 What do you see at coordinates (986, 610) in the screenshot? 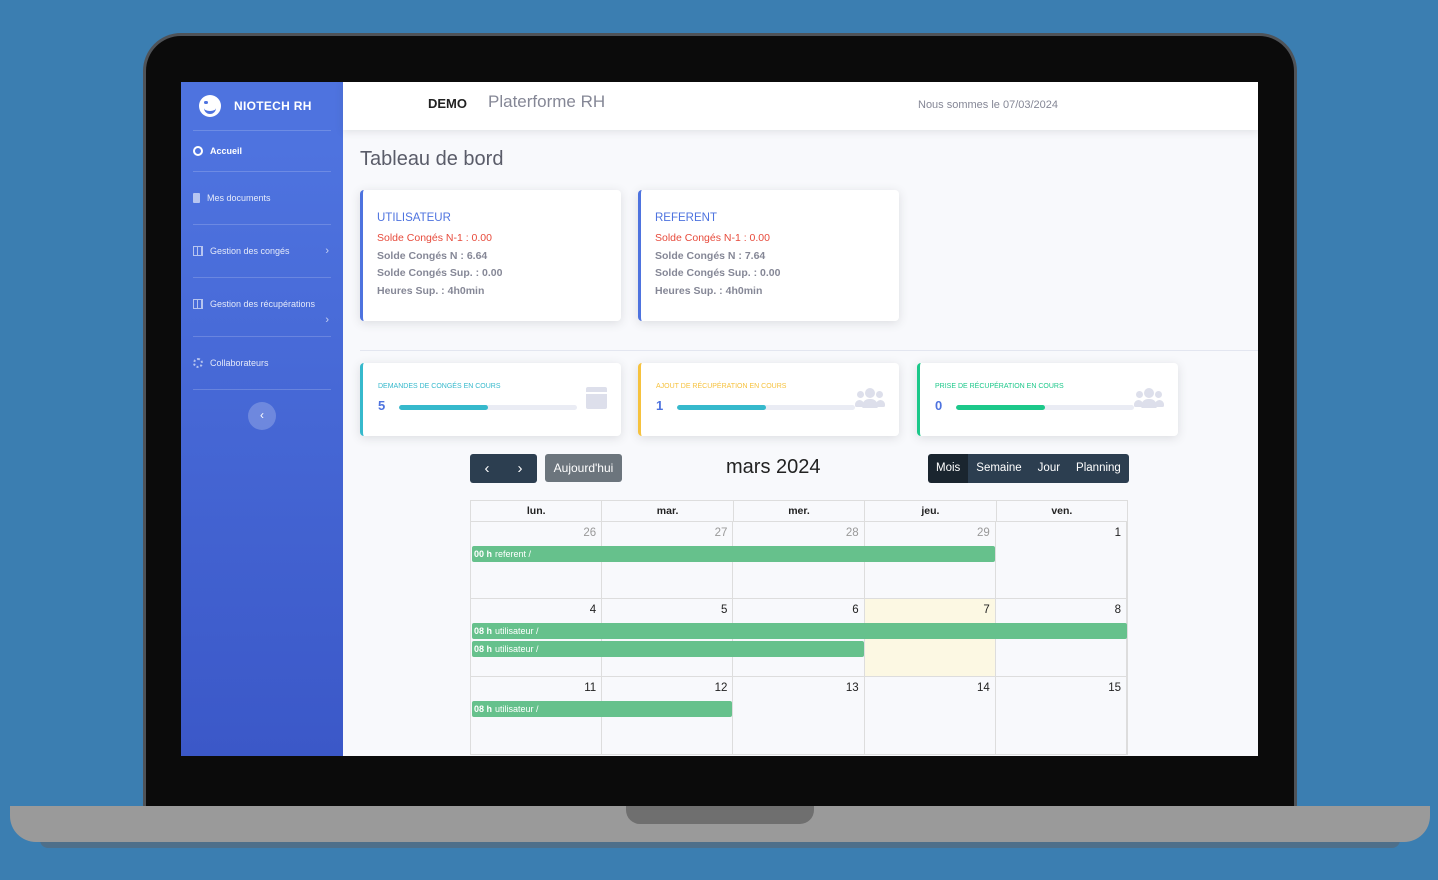
I see `day-number: 7` at bounding box center [986, 610].